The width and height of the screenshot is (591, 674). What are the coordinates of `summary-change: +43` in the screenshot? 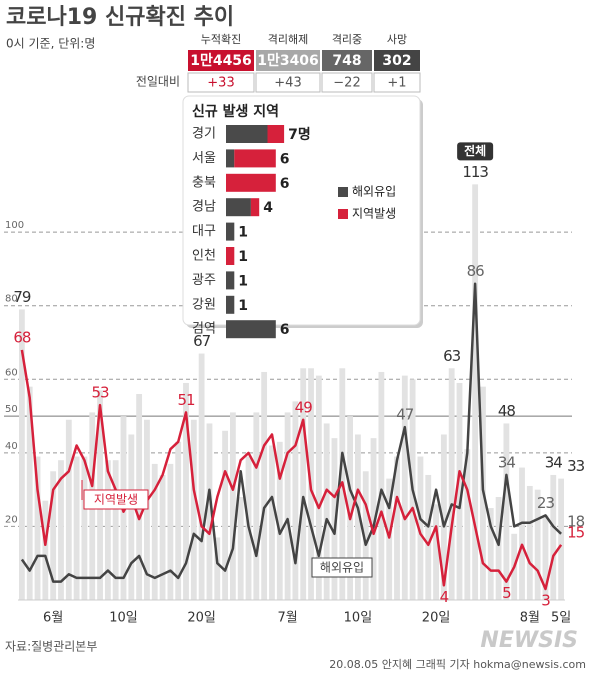 It's located at (287, 83).